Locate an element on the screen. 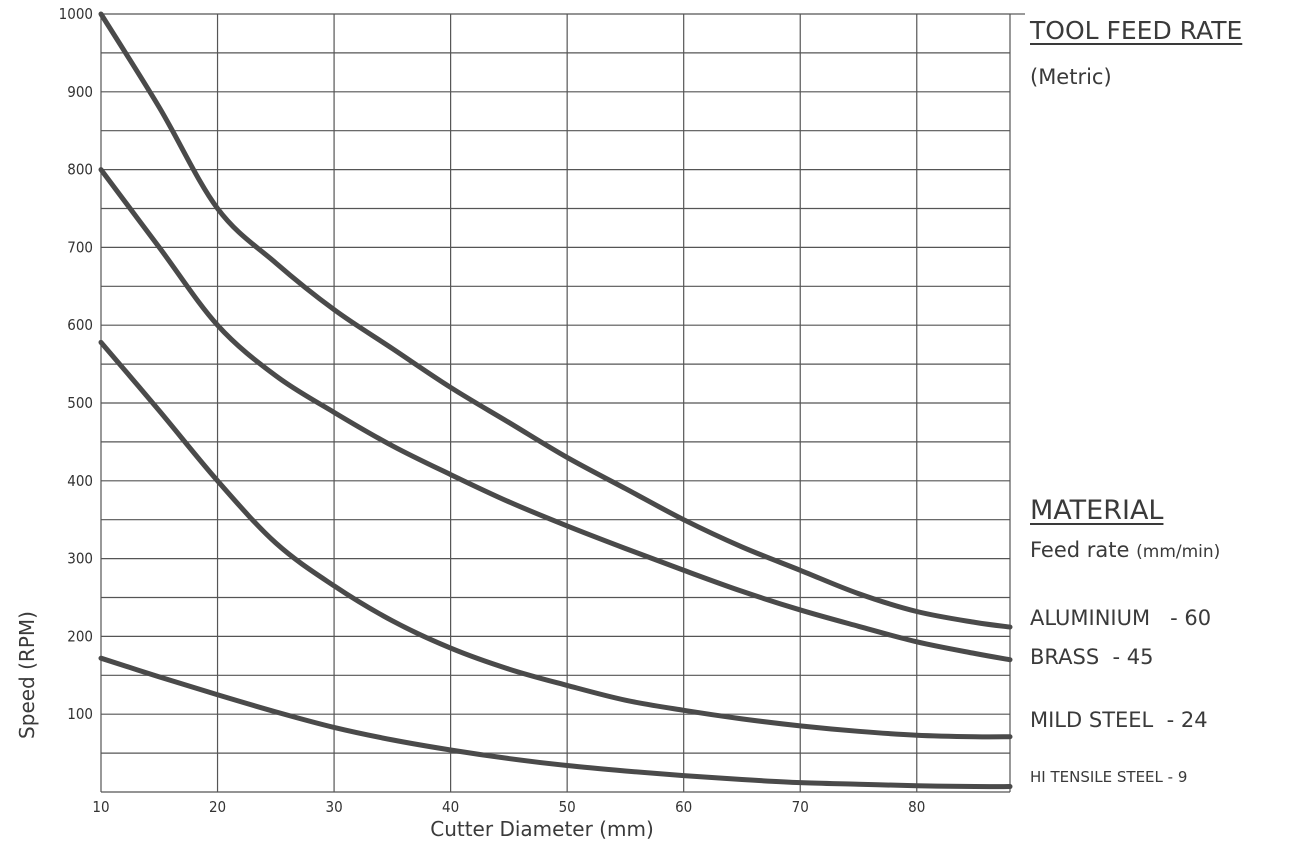 Image resolution: width=1292 pixels, height=843 pixels. x-tick-label: 70 is located at coordinates (800, 807).